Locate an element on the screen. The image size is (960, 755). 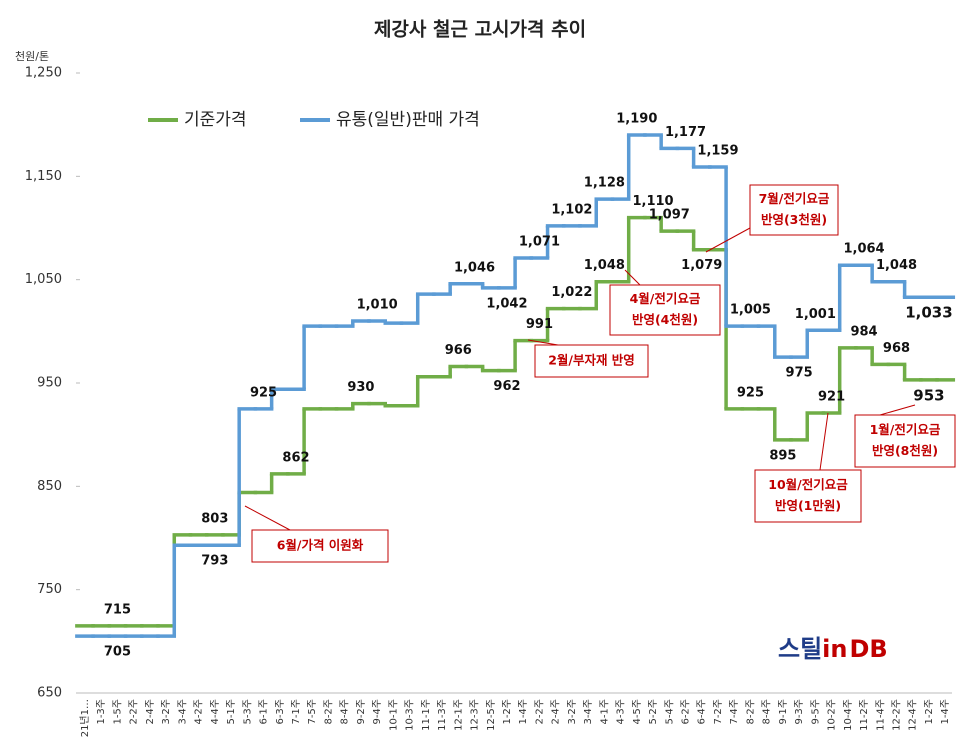
x-tick-label: 12-5주 is located at coordinates (491, 715).